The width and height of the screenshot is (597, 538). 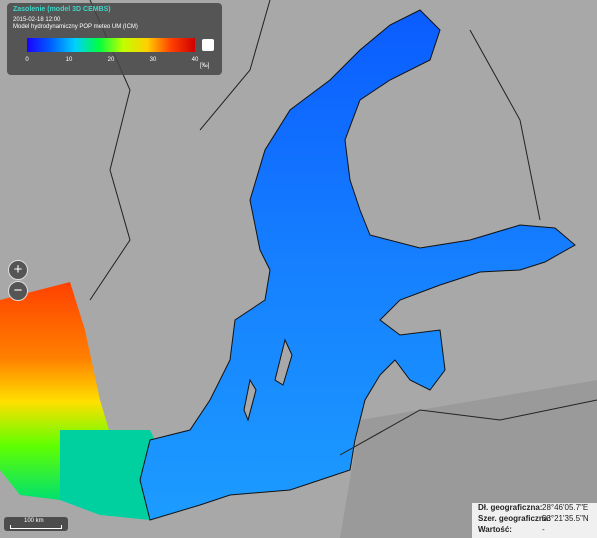 I want to click on legend-subtitle: Model hydrodynamiczny POP meteo UM (ICM), so click(x=75, y=27).